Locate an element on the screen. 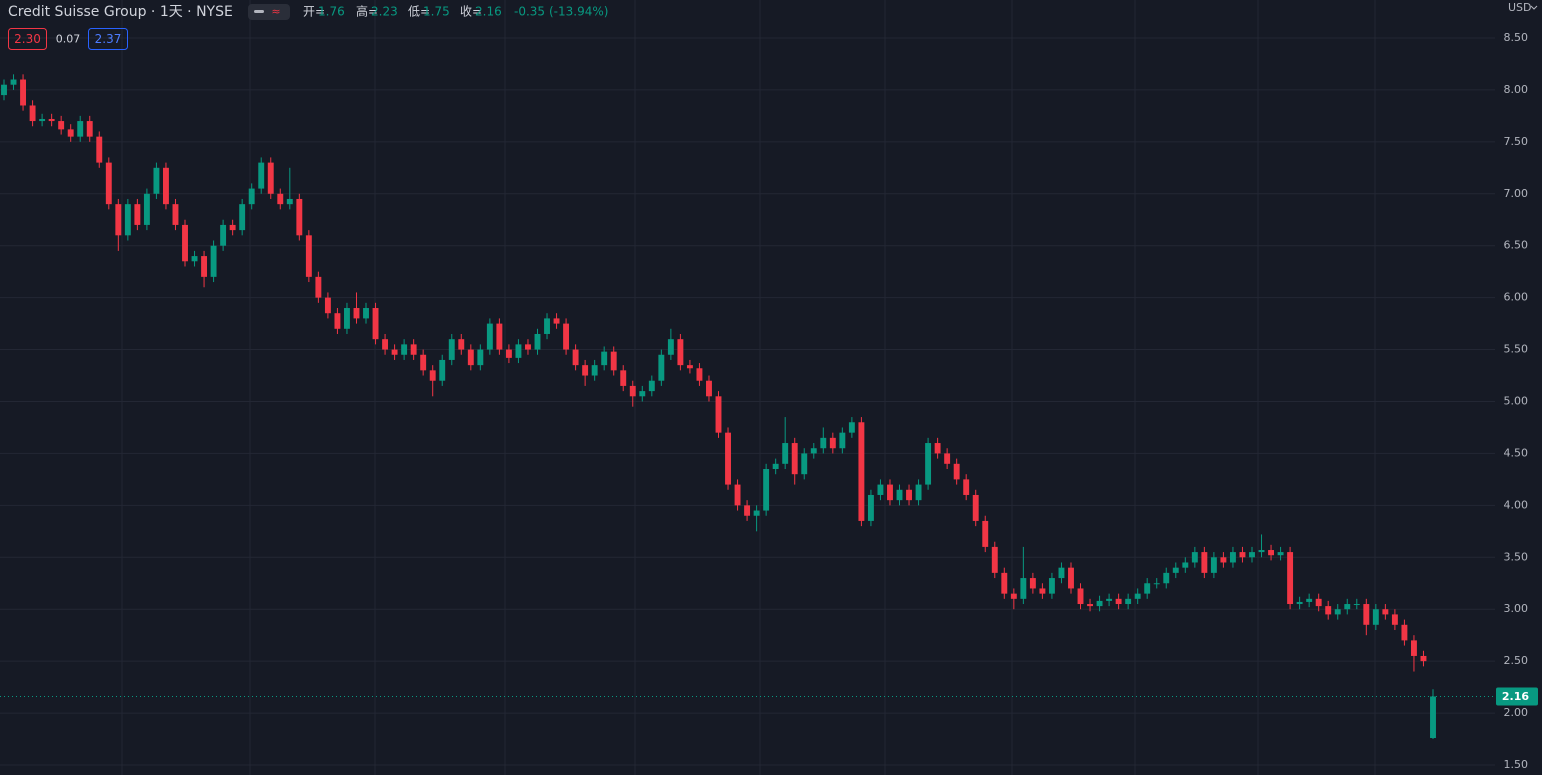 This screenshot has width=1542, height=775. spread: 0.07 is located at coordinates (68, 39).